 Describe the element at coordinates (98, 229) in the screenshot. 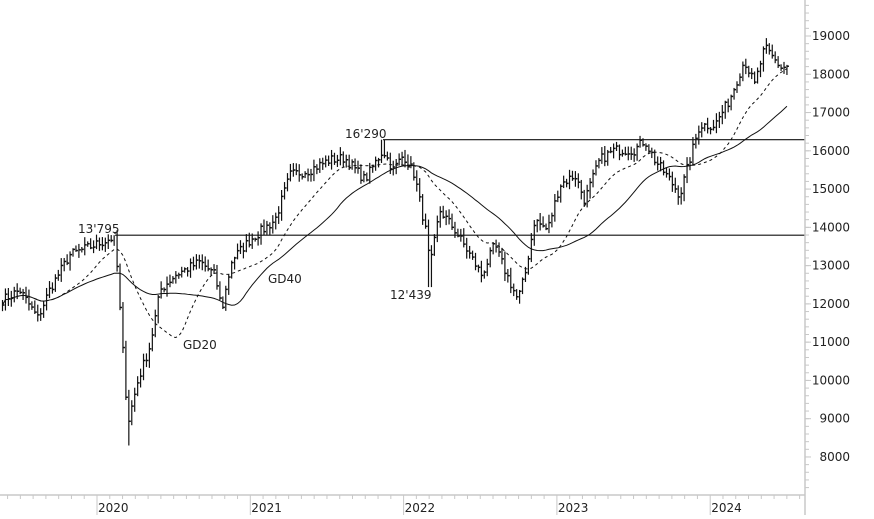

I see `level-label-13795: 13'795` at that location.